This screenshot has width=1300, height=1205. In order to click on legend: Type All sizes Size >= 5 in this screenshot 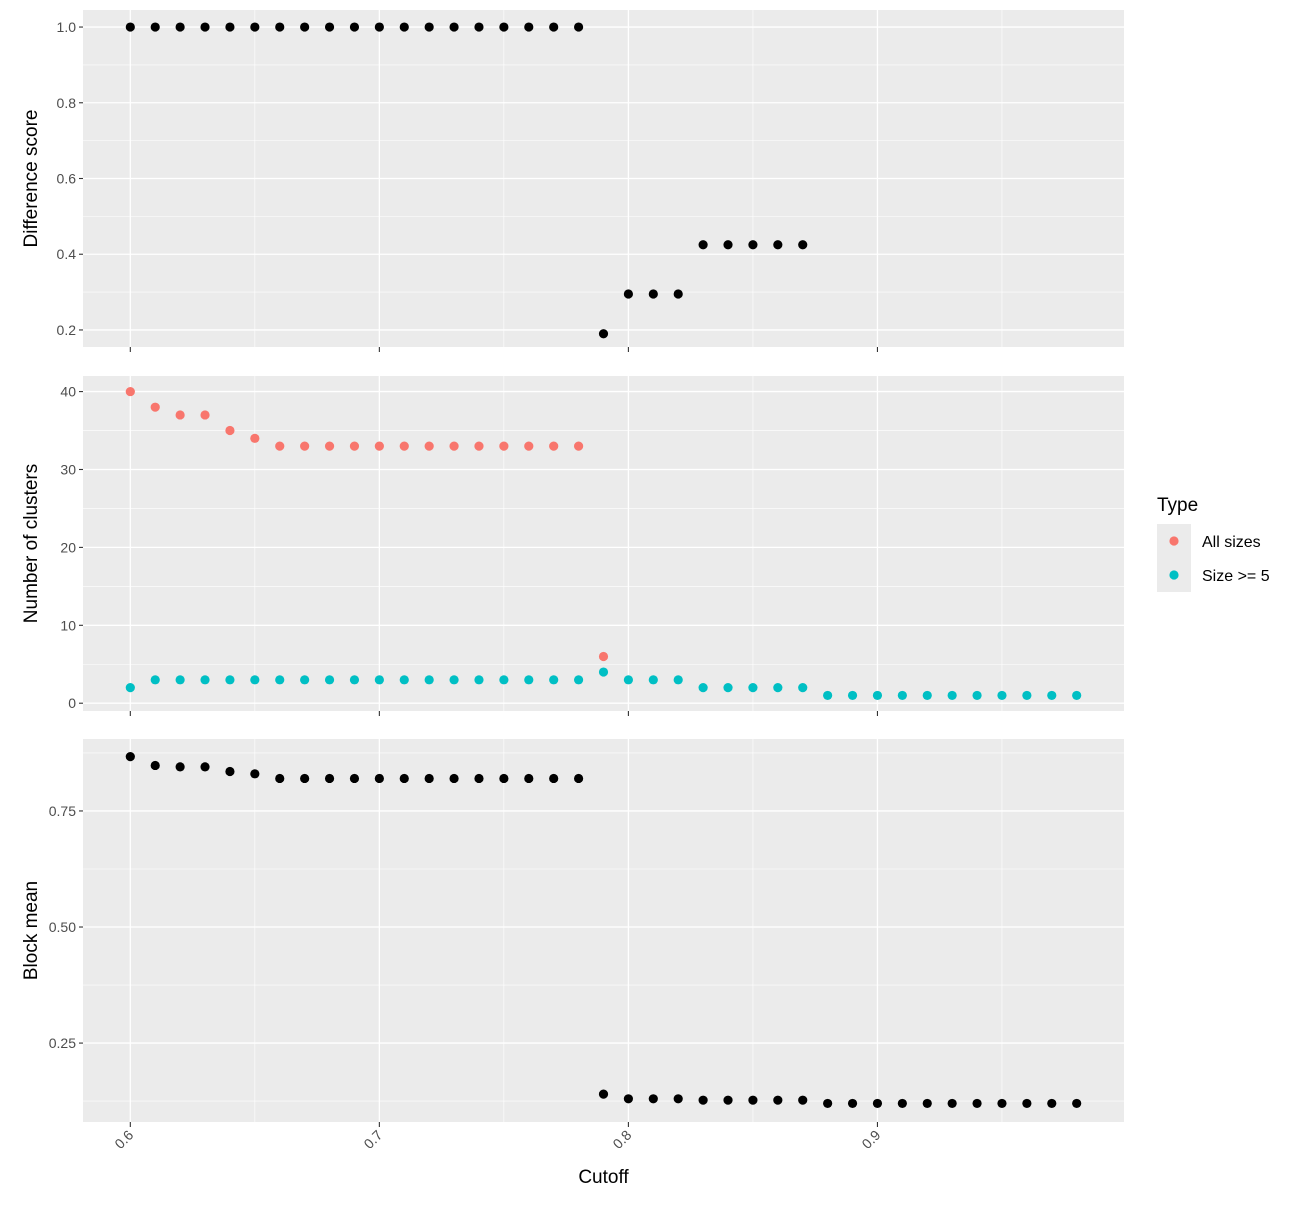, I will do `click(1213, 543)`.